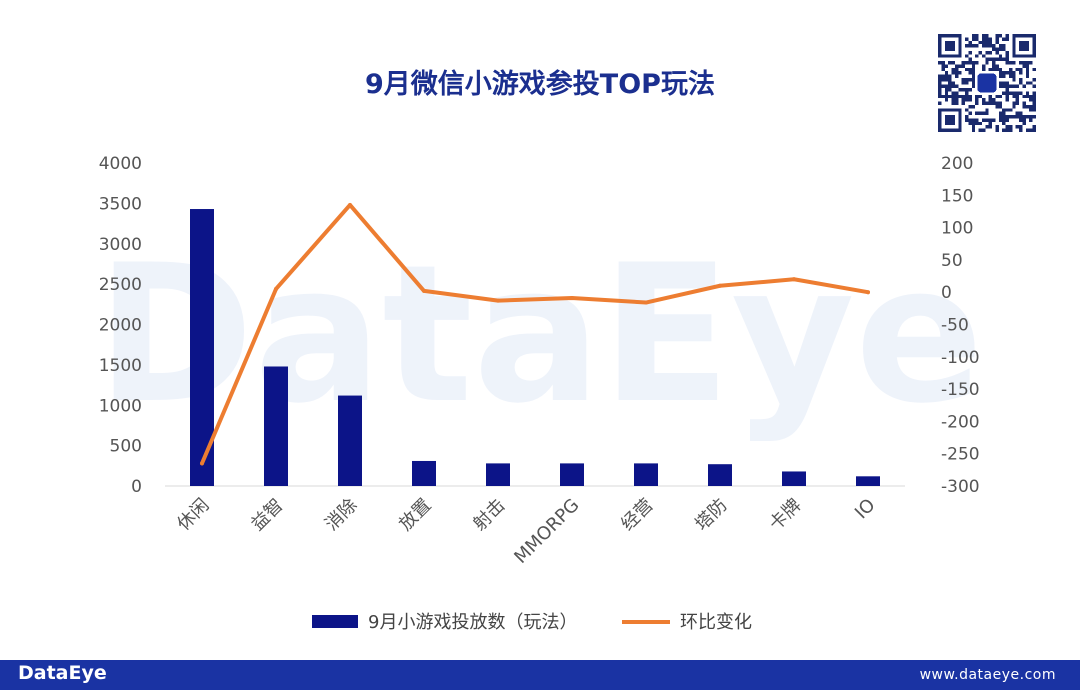 The width and height of the screenshot is (1080, 690). I want to click on left-tick-label: 3500, so click(120, 204).